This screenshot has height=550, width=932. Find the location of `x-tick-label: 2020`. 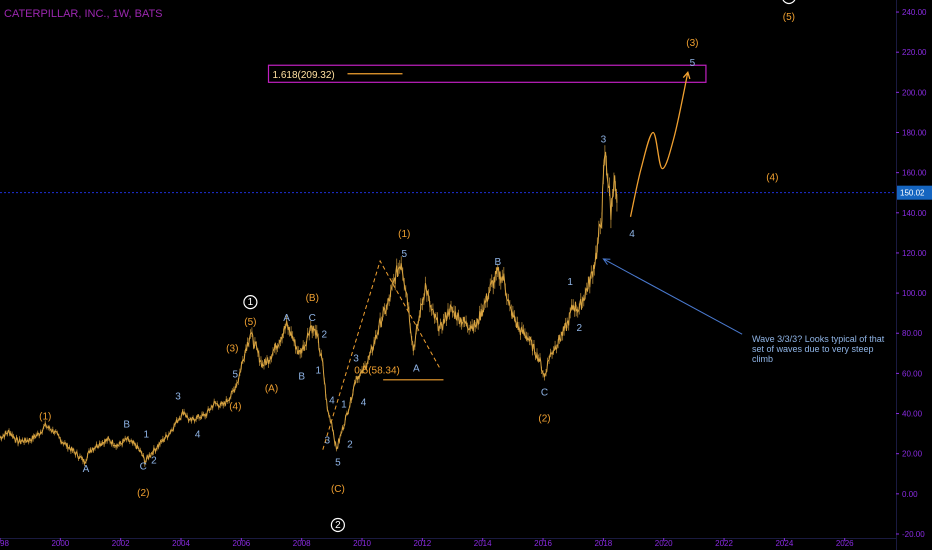

x-tick-label: 2020 is located at coordinates (664, 543).